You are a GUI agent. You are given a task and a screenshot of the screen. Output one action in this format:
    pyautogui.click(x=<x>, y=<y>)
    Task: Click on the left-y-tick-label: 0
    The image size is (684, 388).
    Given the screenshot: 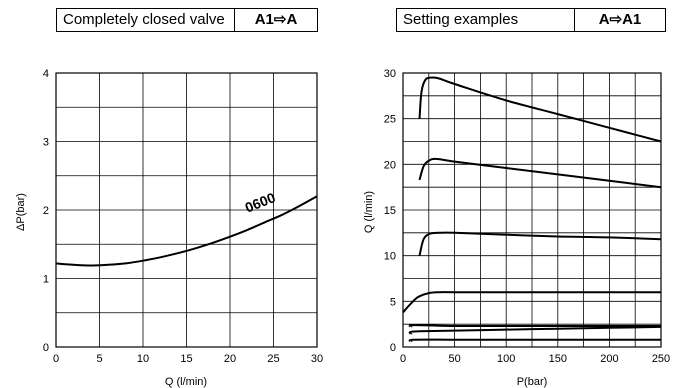 What is the action you would take?
    pyautogui.click(x=46, y=348)
    